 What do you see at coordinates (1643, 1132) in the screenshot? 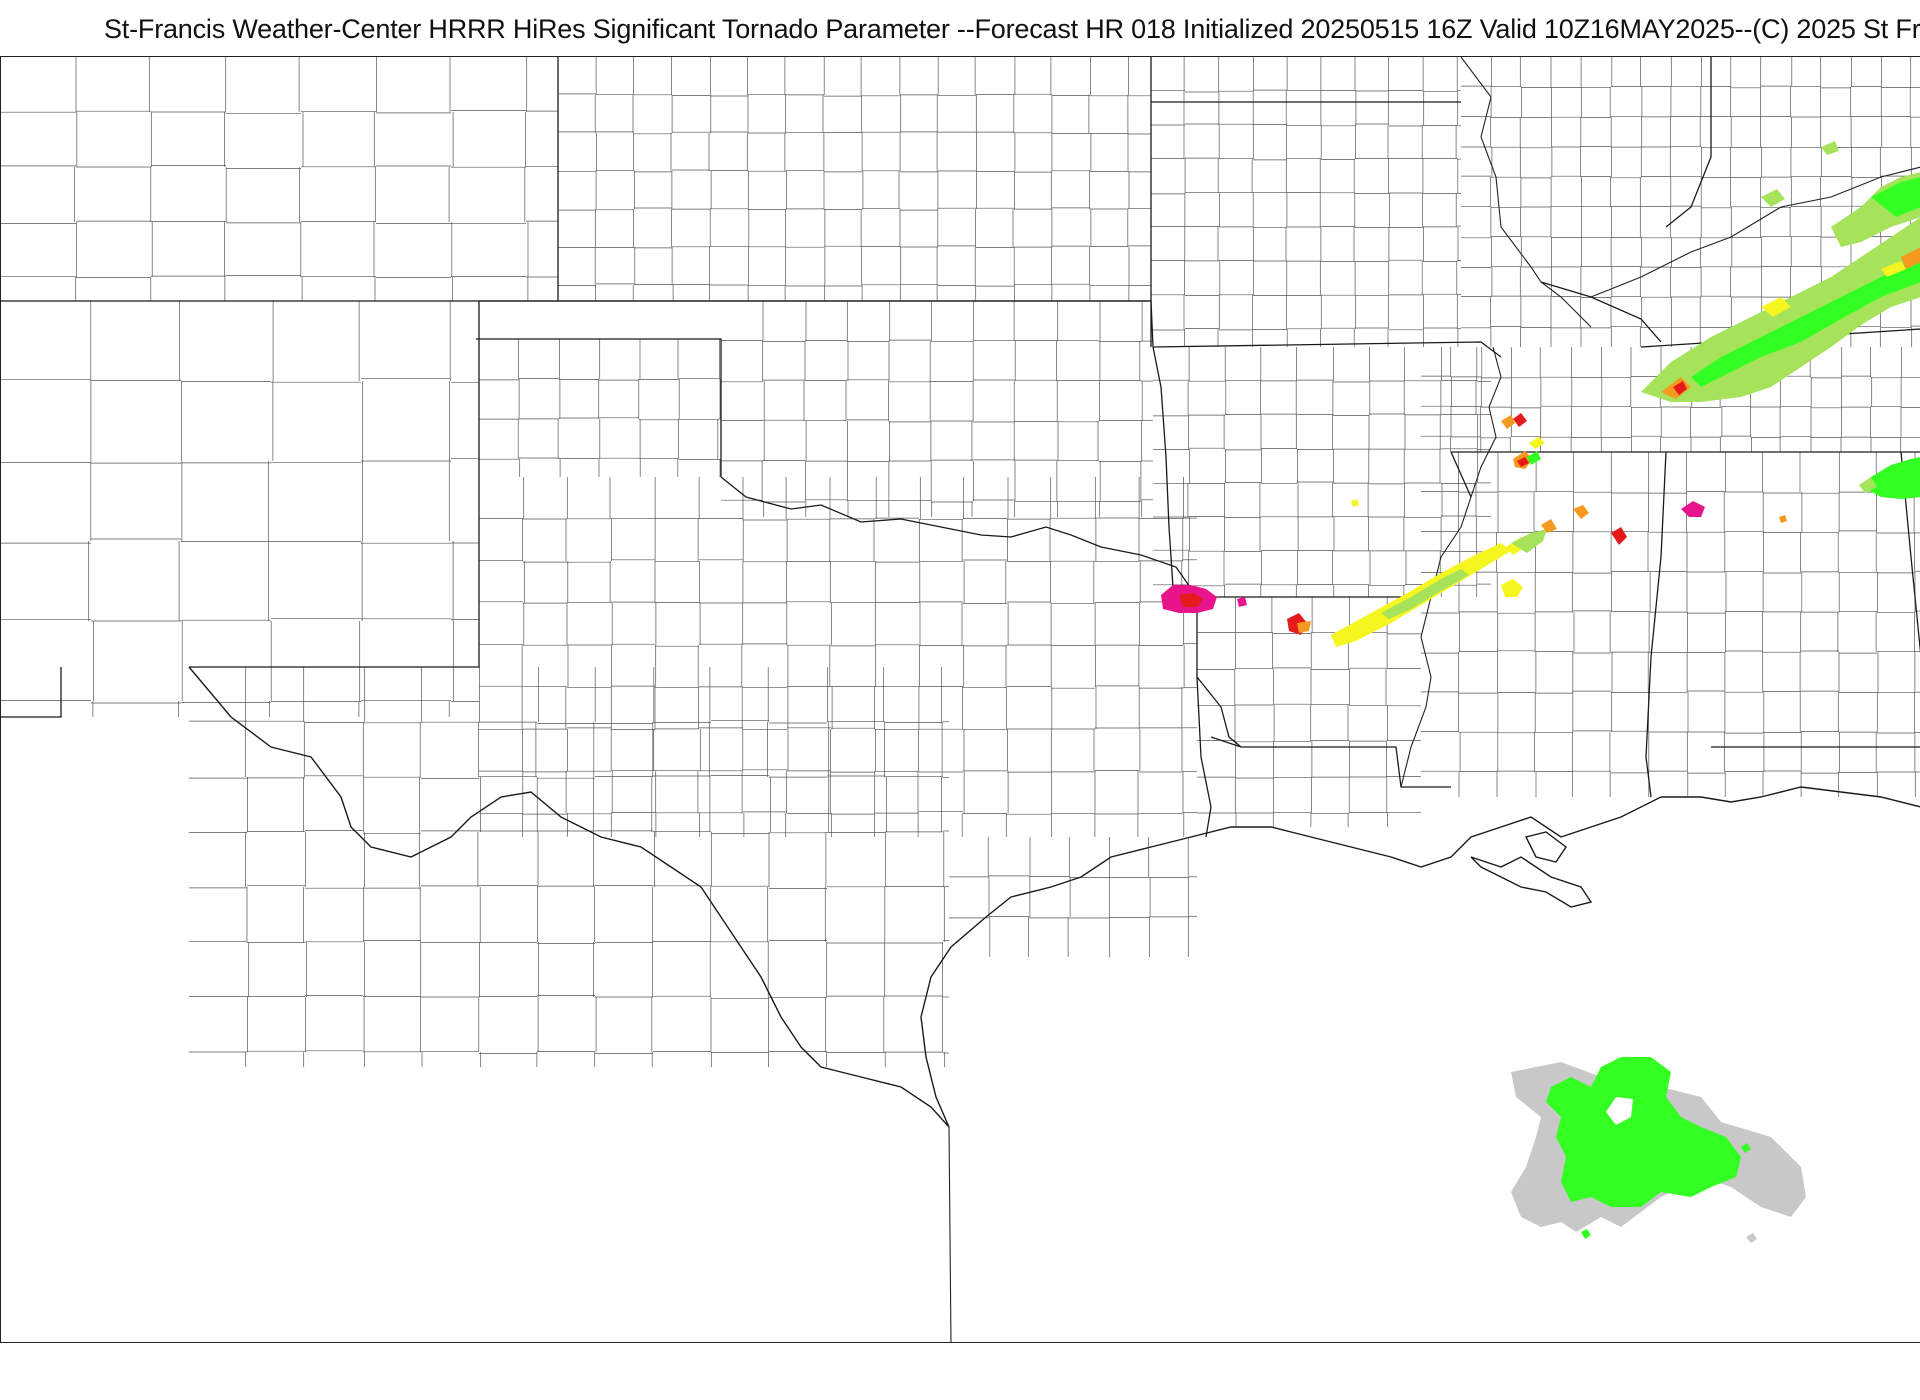
I see `gulf-green-area` at bounding box center [1643, 1132].